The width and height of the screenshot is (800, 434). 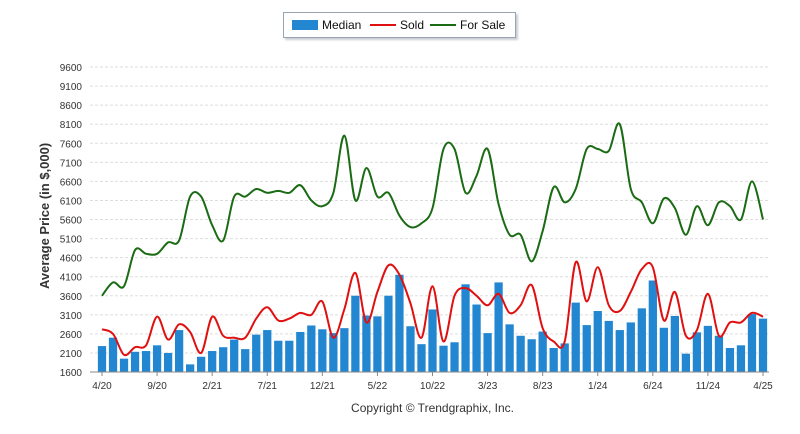 I want to click on y-tick-label: 5100, so click(x=71, y=240).